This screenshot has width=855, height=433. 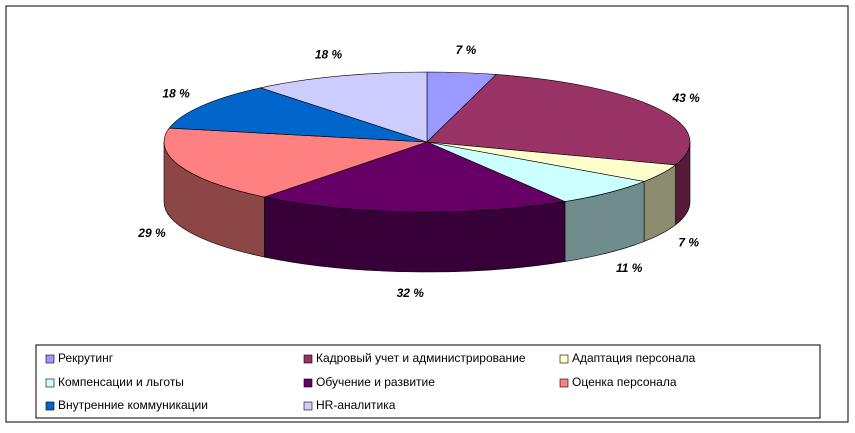 What do you see at coordinates (629, 268) in the screenshot?
I see `value-label: 11 %` at bounding box center [629, 268].